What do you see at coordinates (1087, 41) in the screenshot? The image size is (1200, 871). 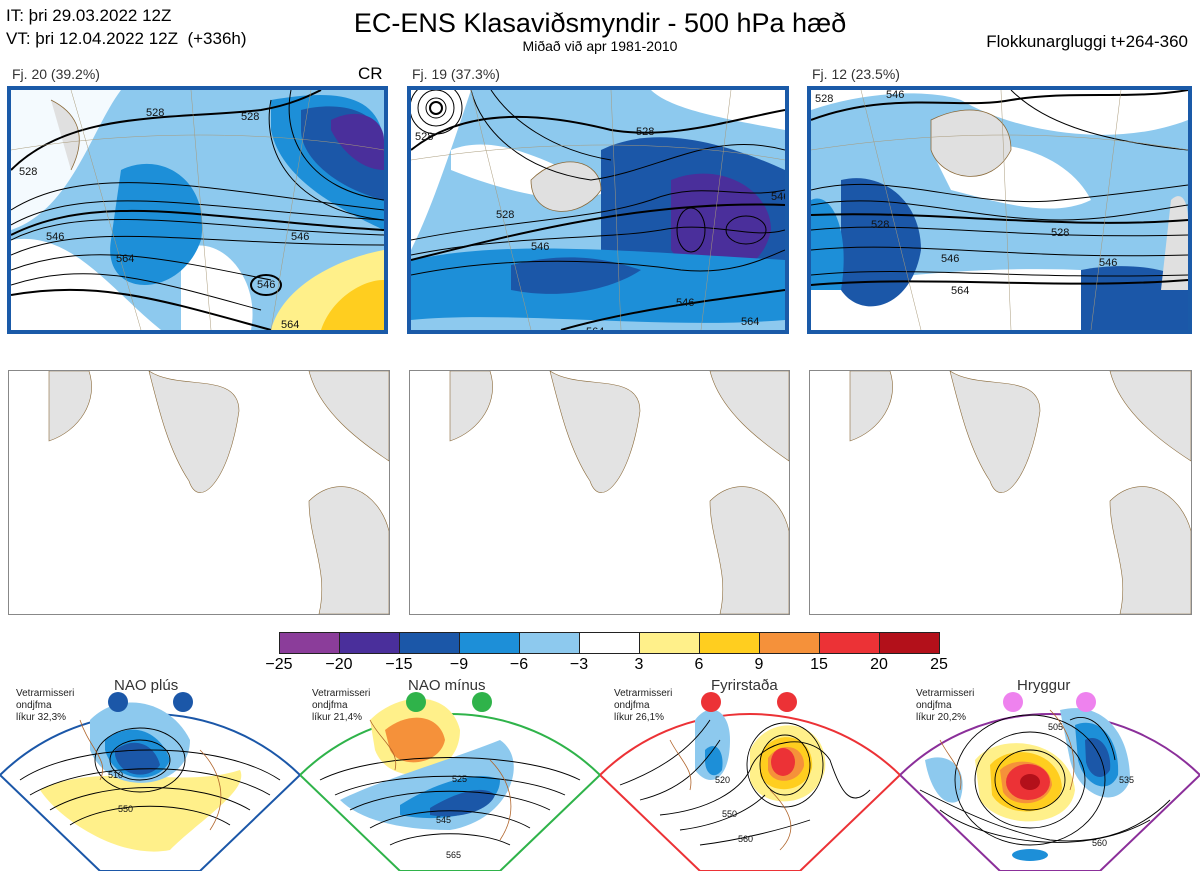 I see `classification-window: Flokkunargluggi t+264-360` at bounding box center [1087, 41].